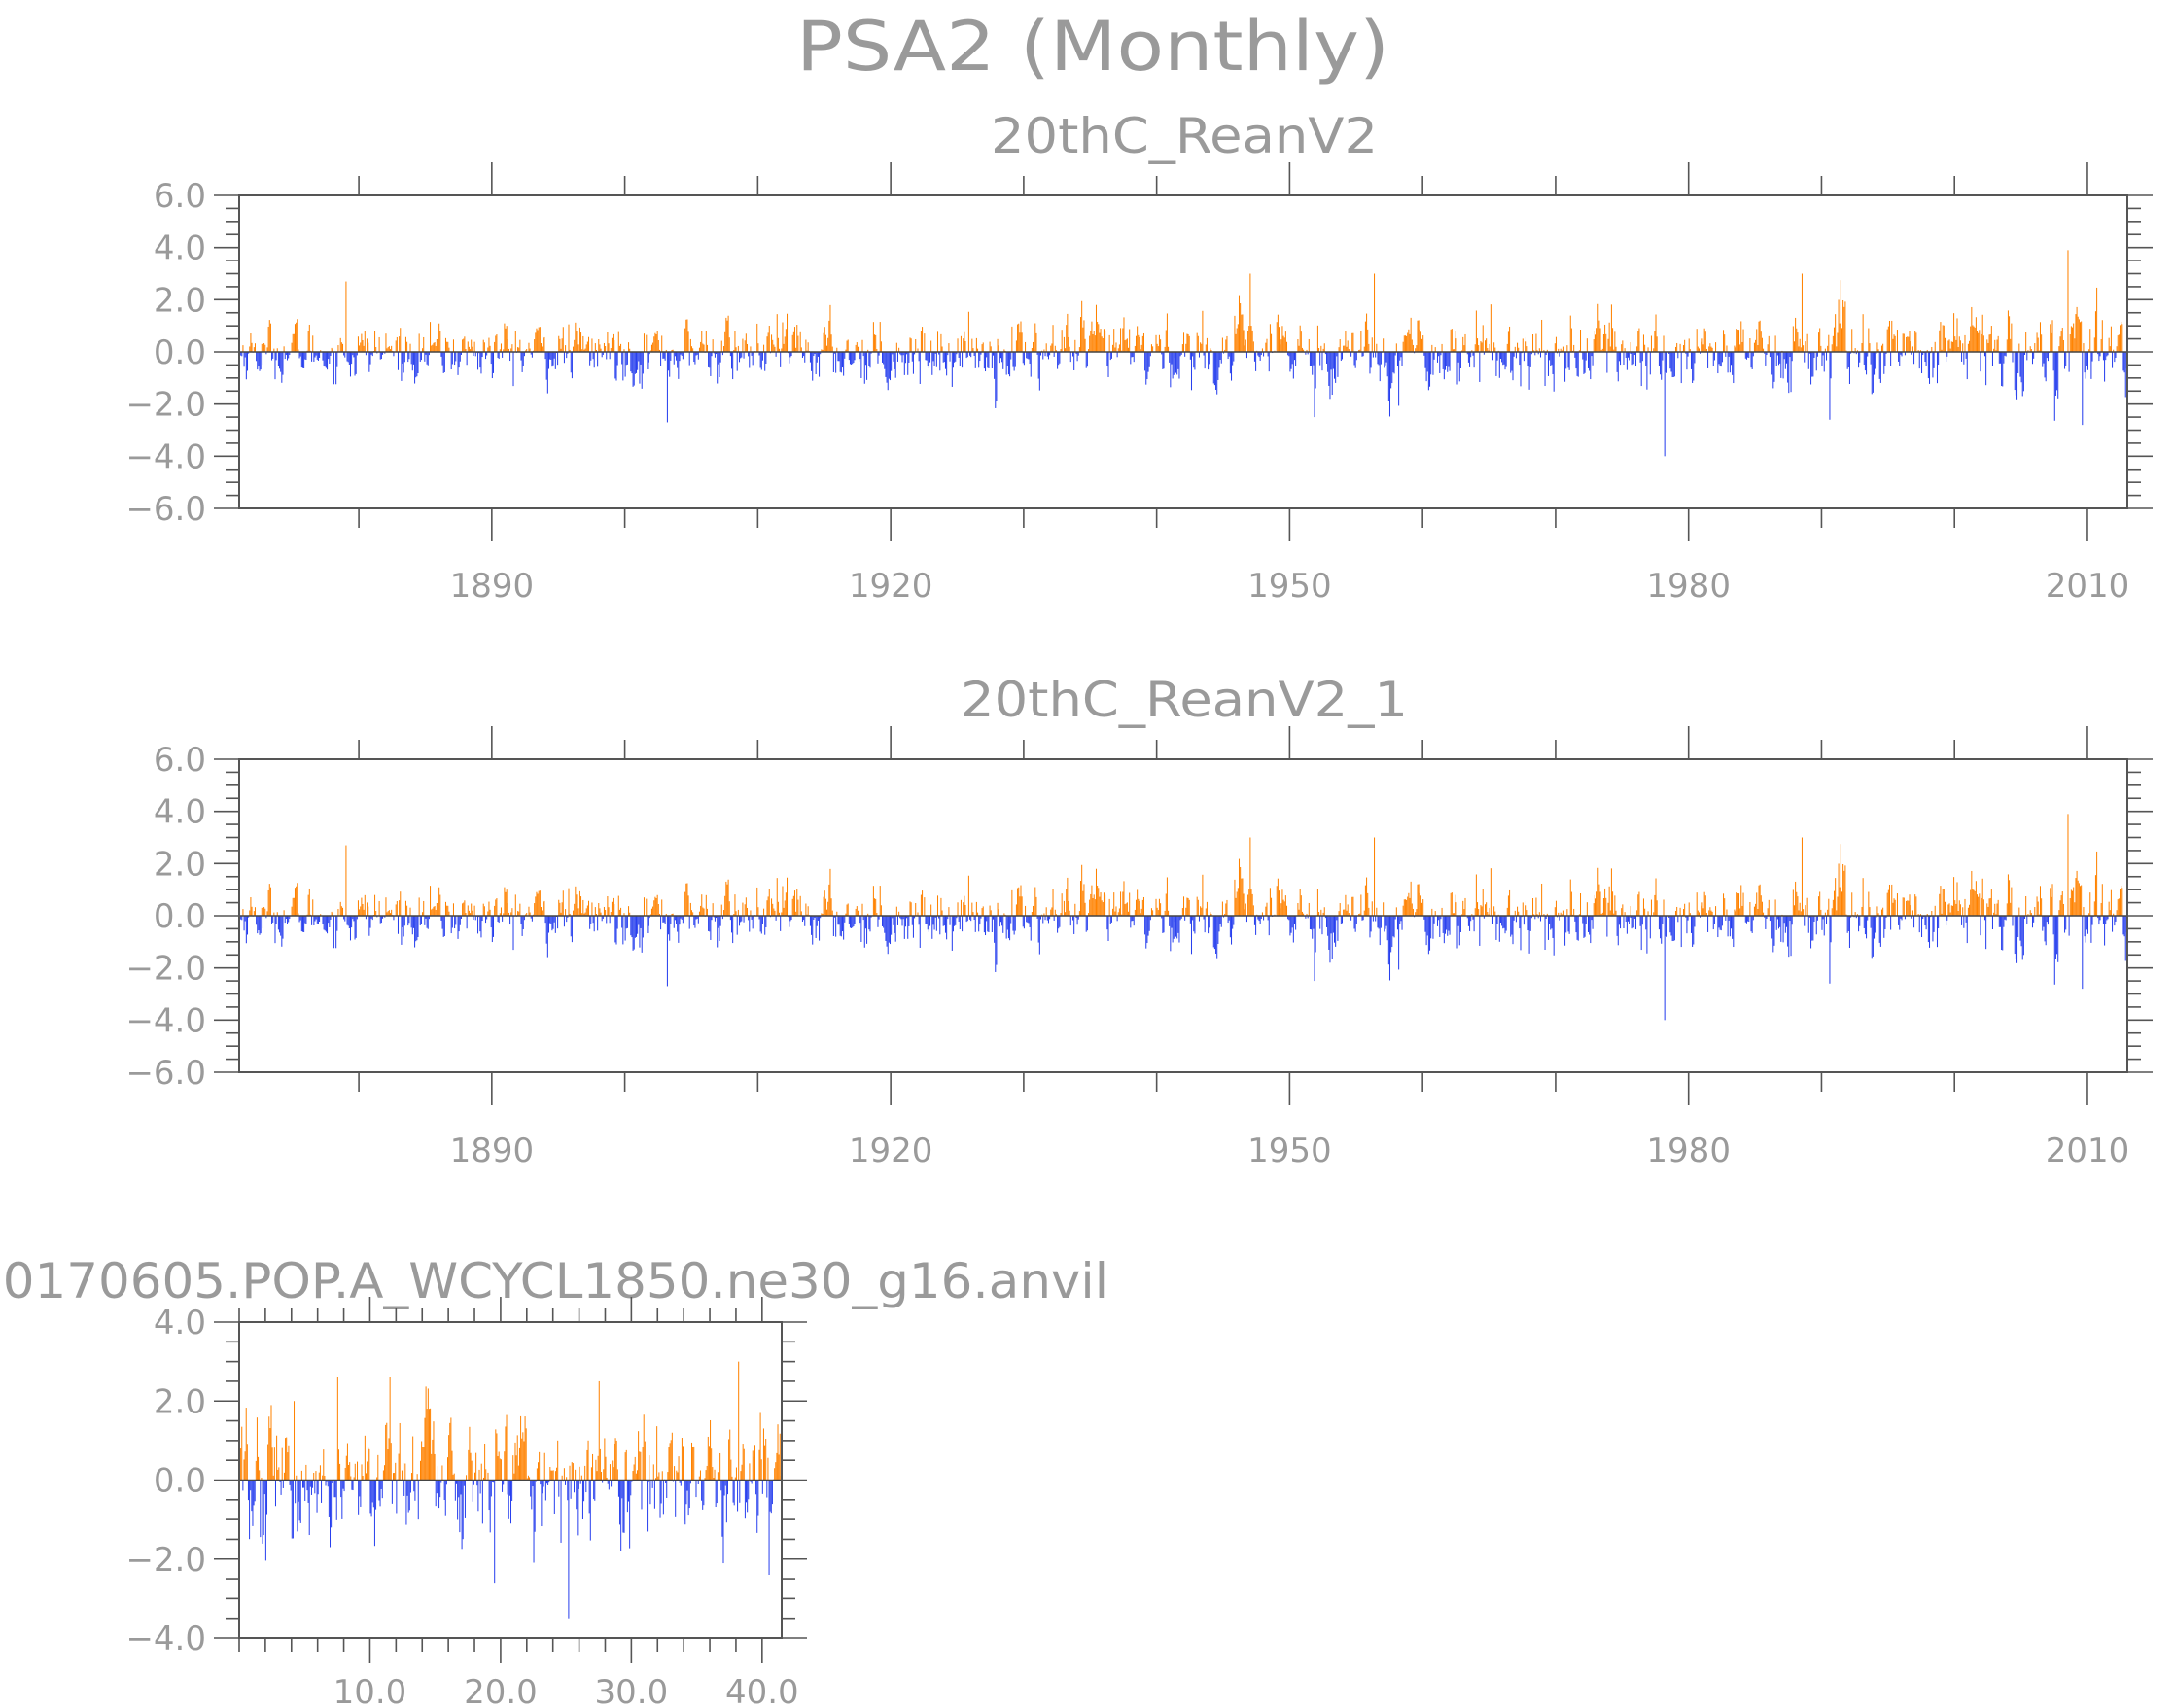  I want to click on x-tick-label: 1920, so click(891, 1151).